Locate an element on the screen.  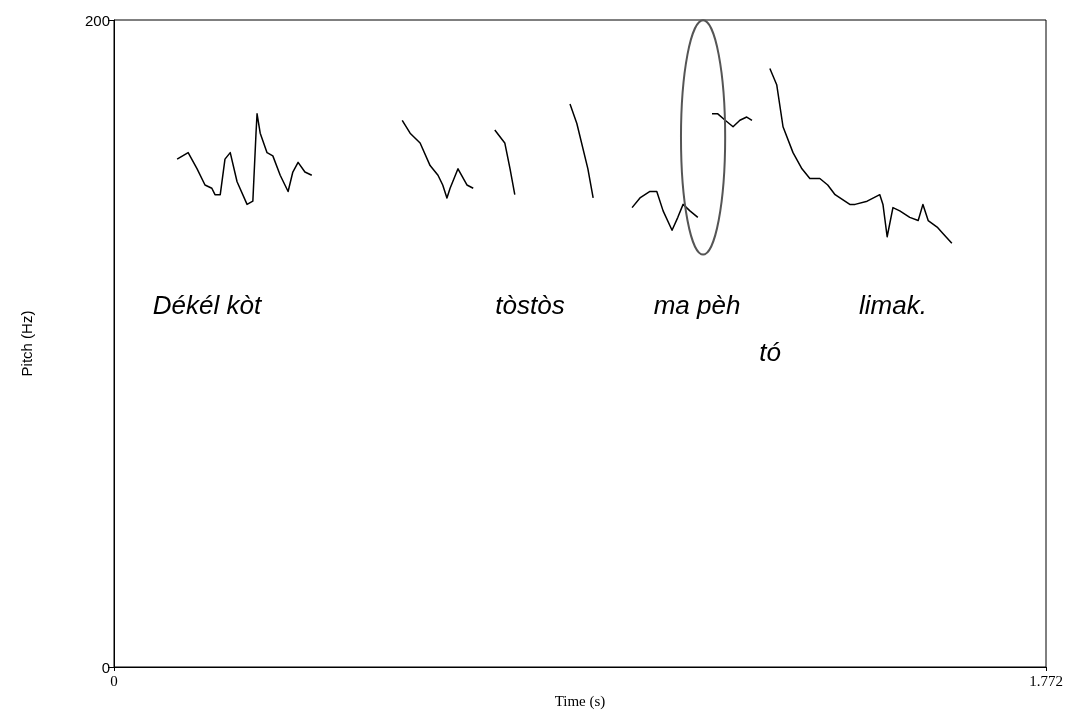
x-axis-title: Time (s) is located at coordinates (580, 701).